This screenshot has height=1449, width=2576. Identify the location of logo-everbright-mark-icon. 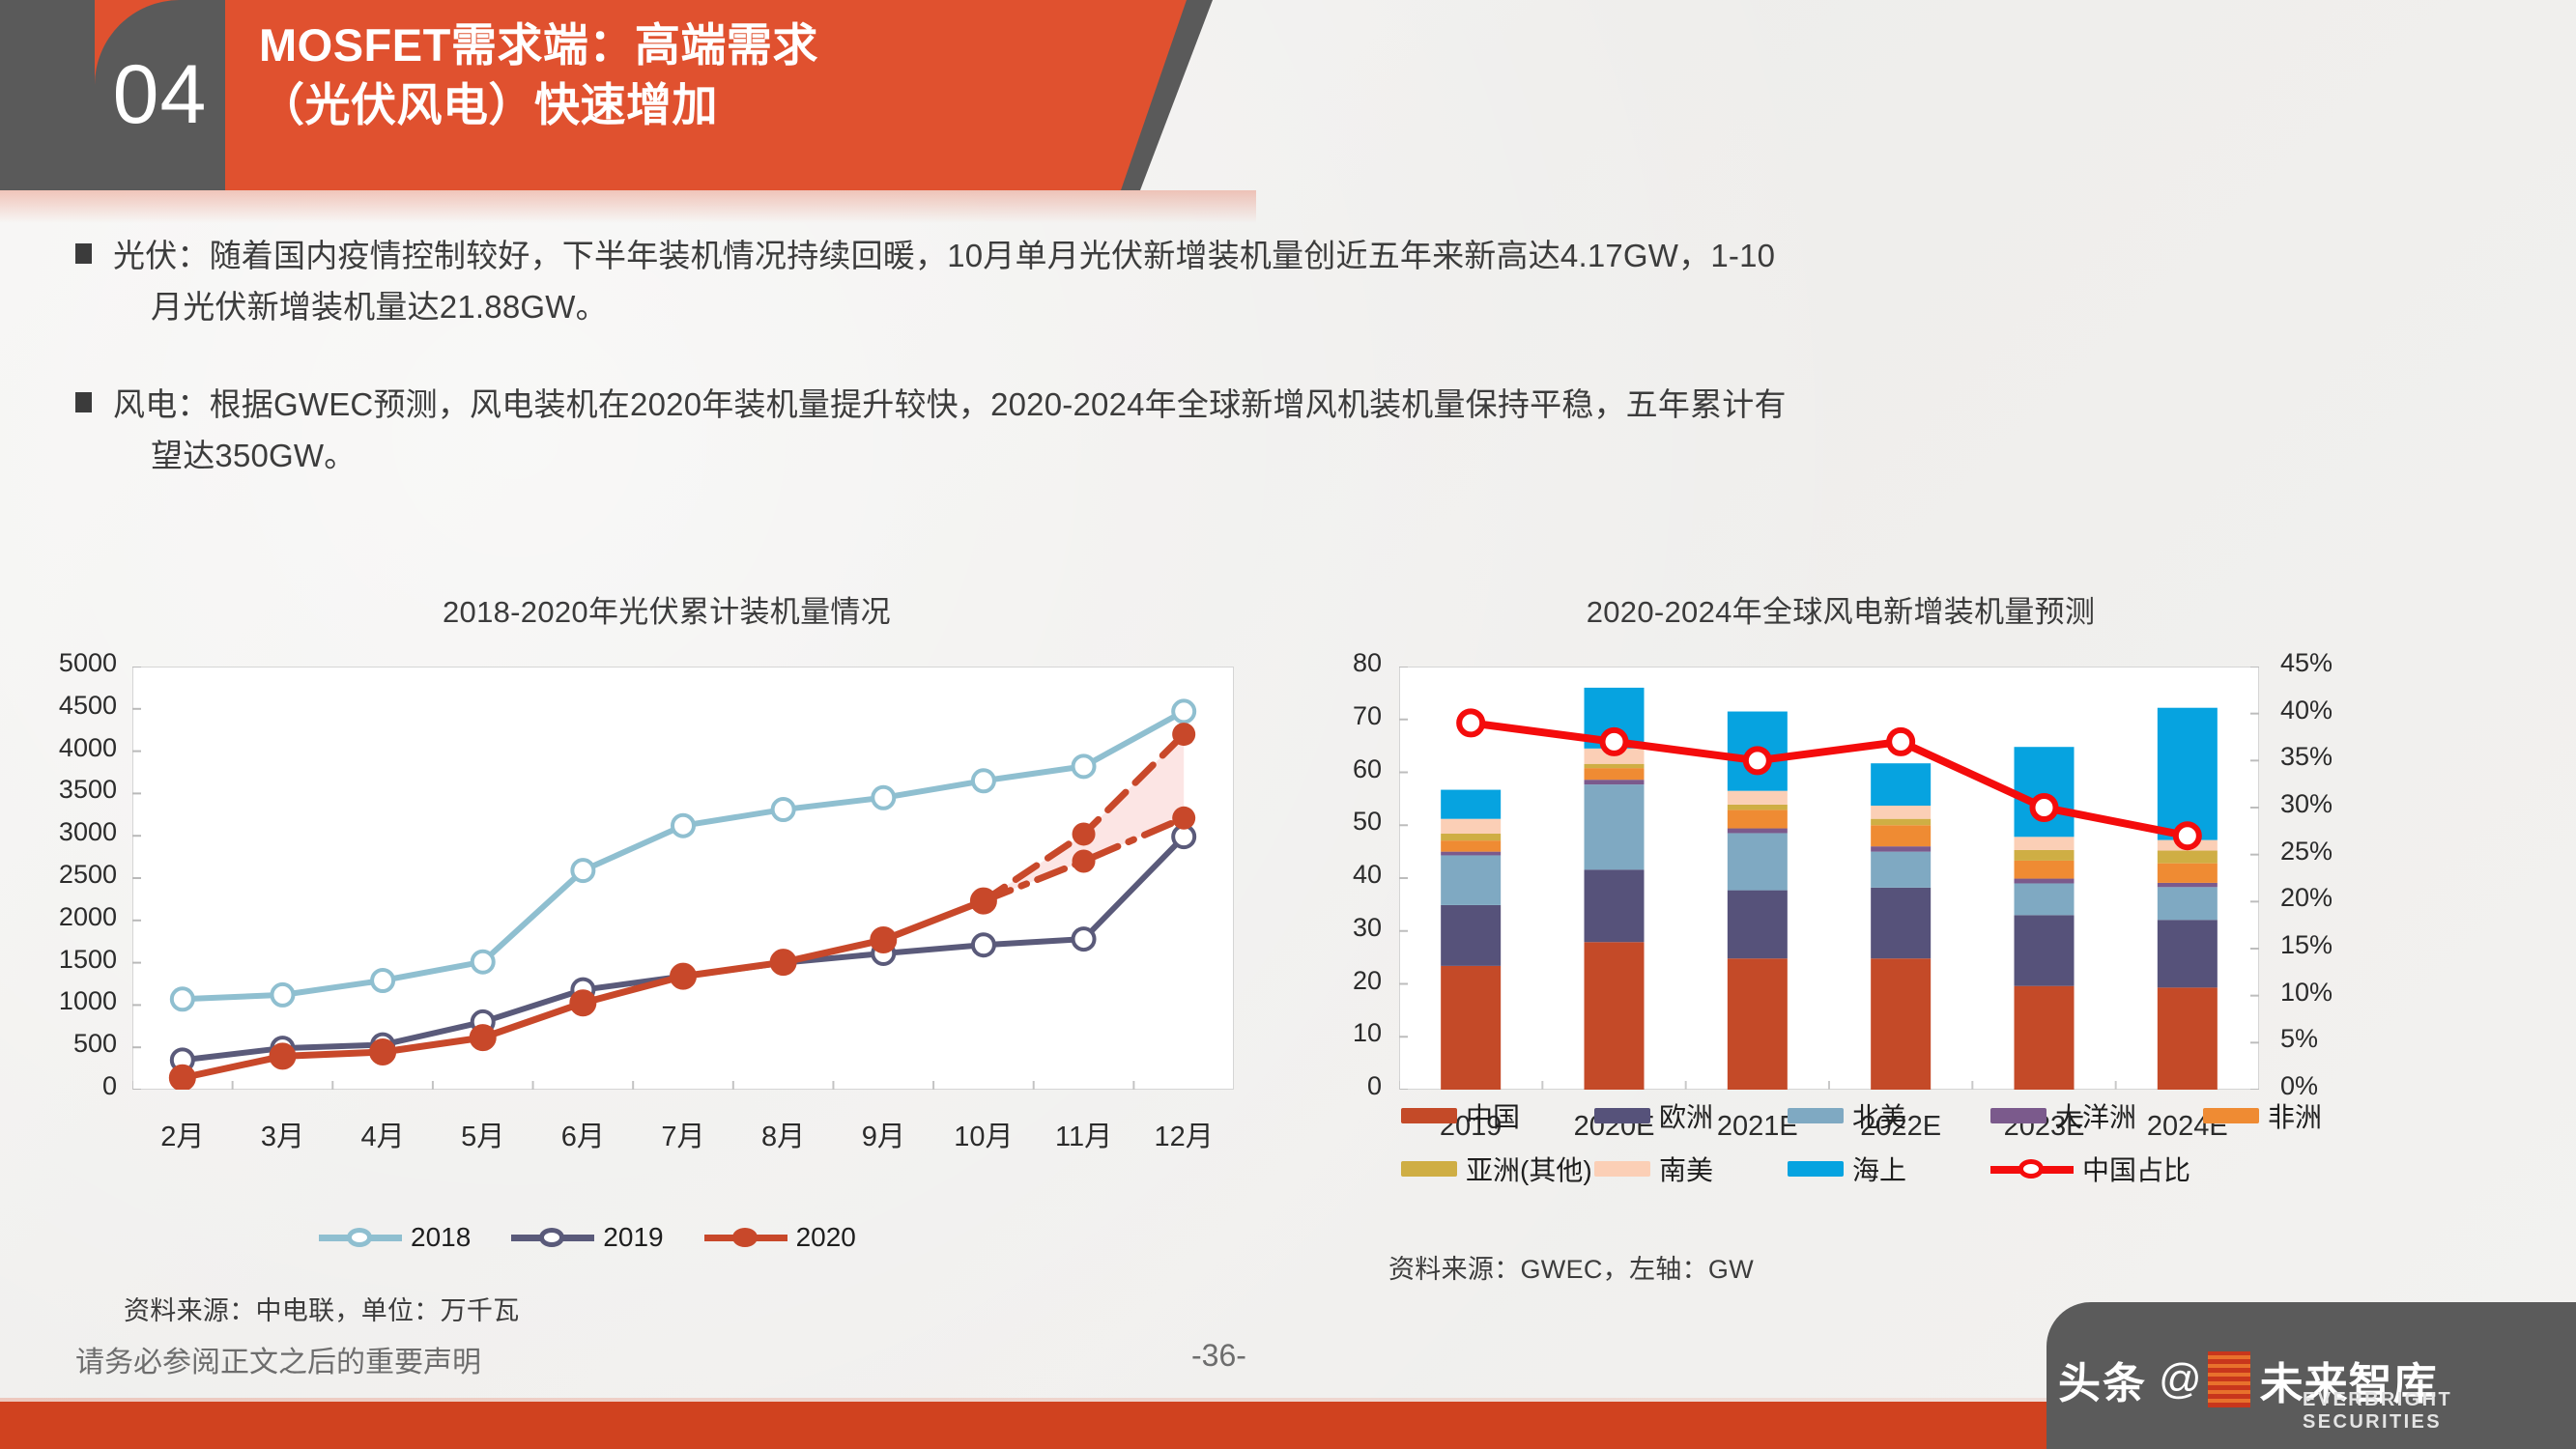
(2228, 1379).